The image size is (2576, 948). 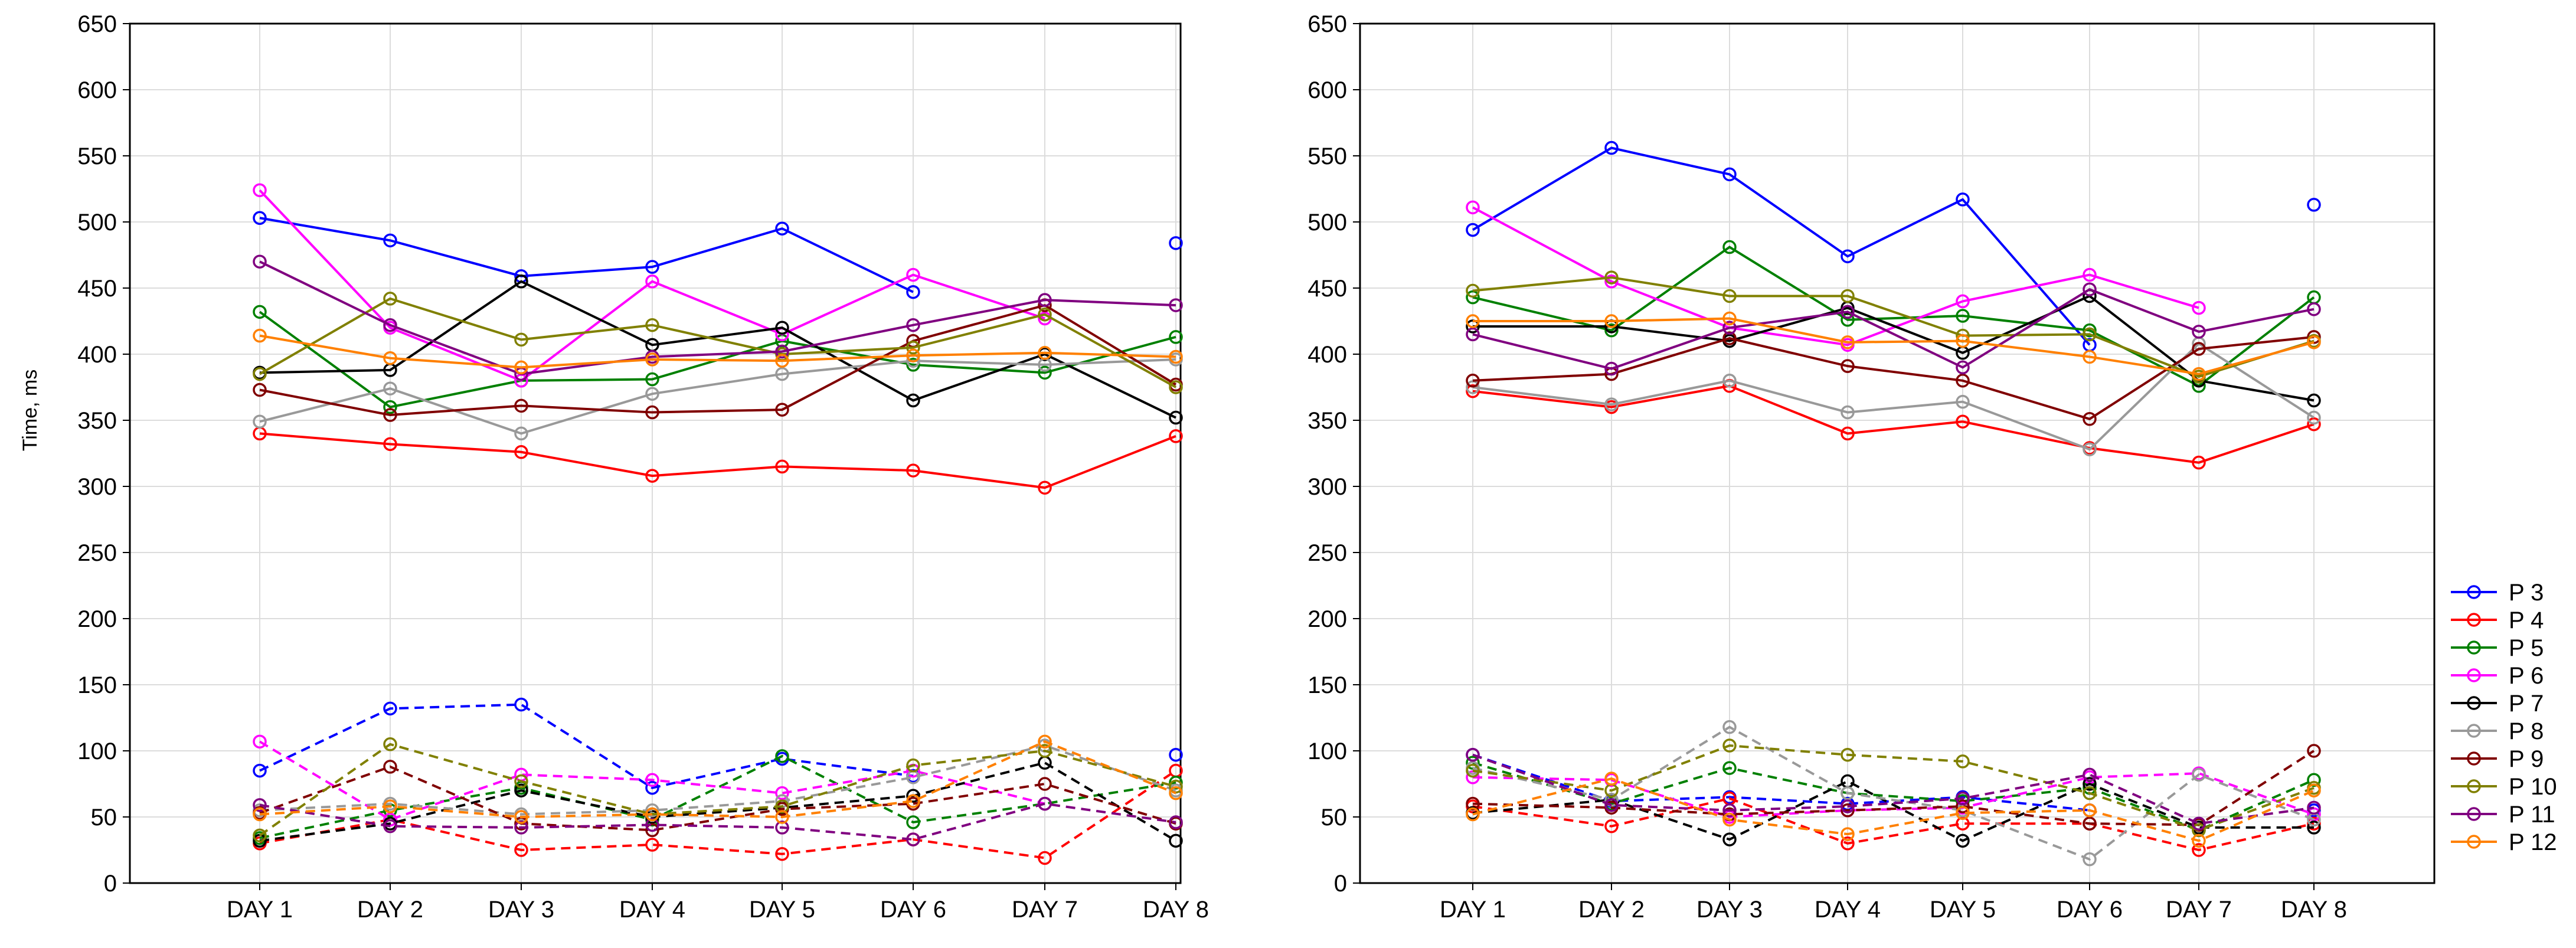 What do you see at coordinates (2199, 910) in the screenshot?
I see `x-tick-label: DAY 7` at bounding box center [2199, 910].